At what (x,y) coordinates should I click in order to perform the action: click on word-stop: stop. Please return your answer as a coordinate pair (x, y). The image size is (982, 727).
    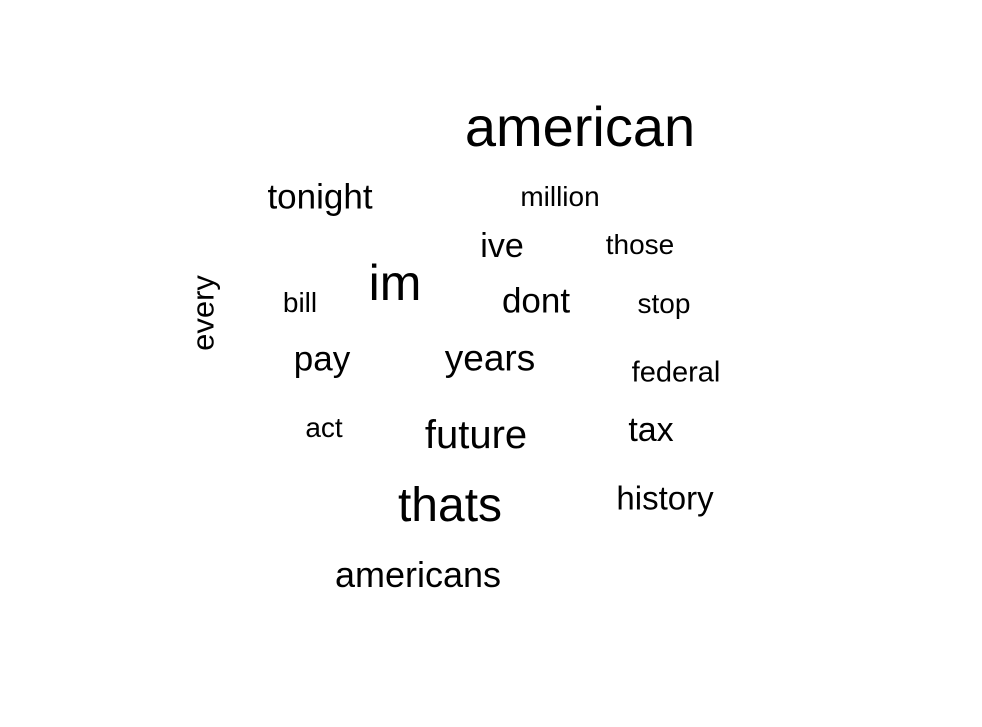
    Looking at the image, I should click on (664, 303).